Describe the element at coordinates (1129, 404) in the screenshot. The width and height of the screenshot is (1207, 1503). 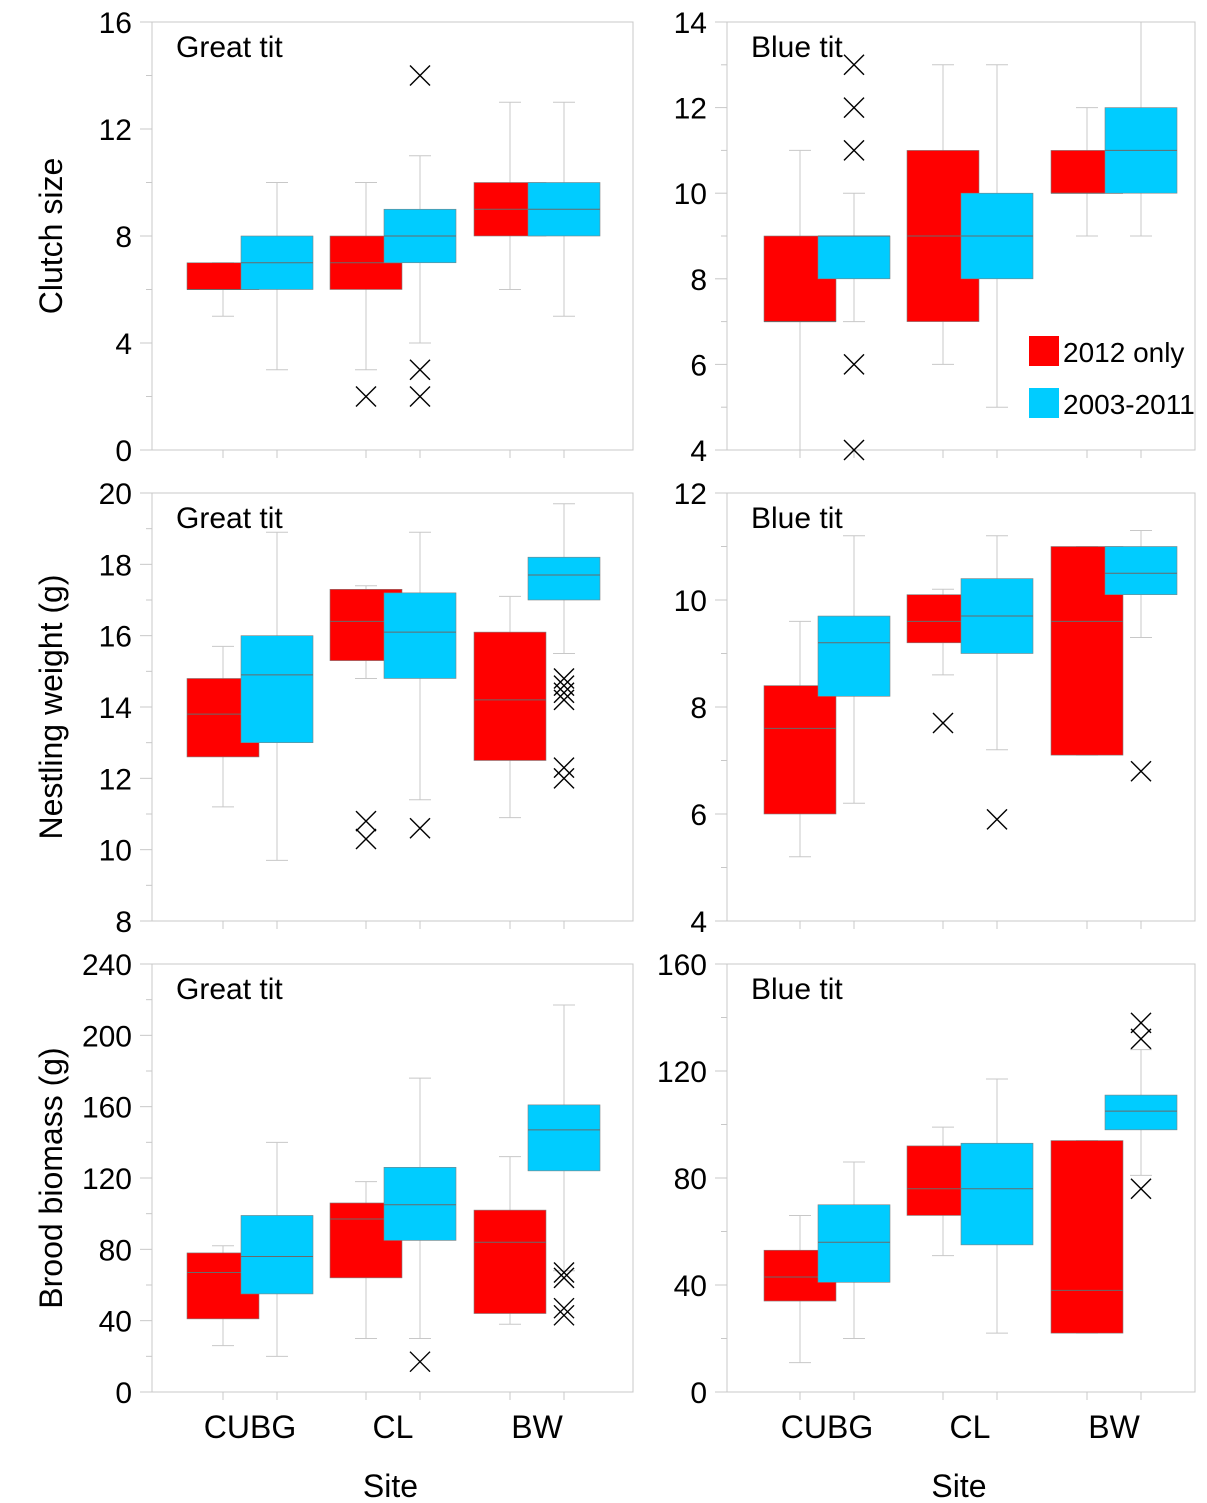
I see `legend-label: 2003-2011` at that location.